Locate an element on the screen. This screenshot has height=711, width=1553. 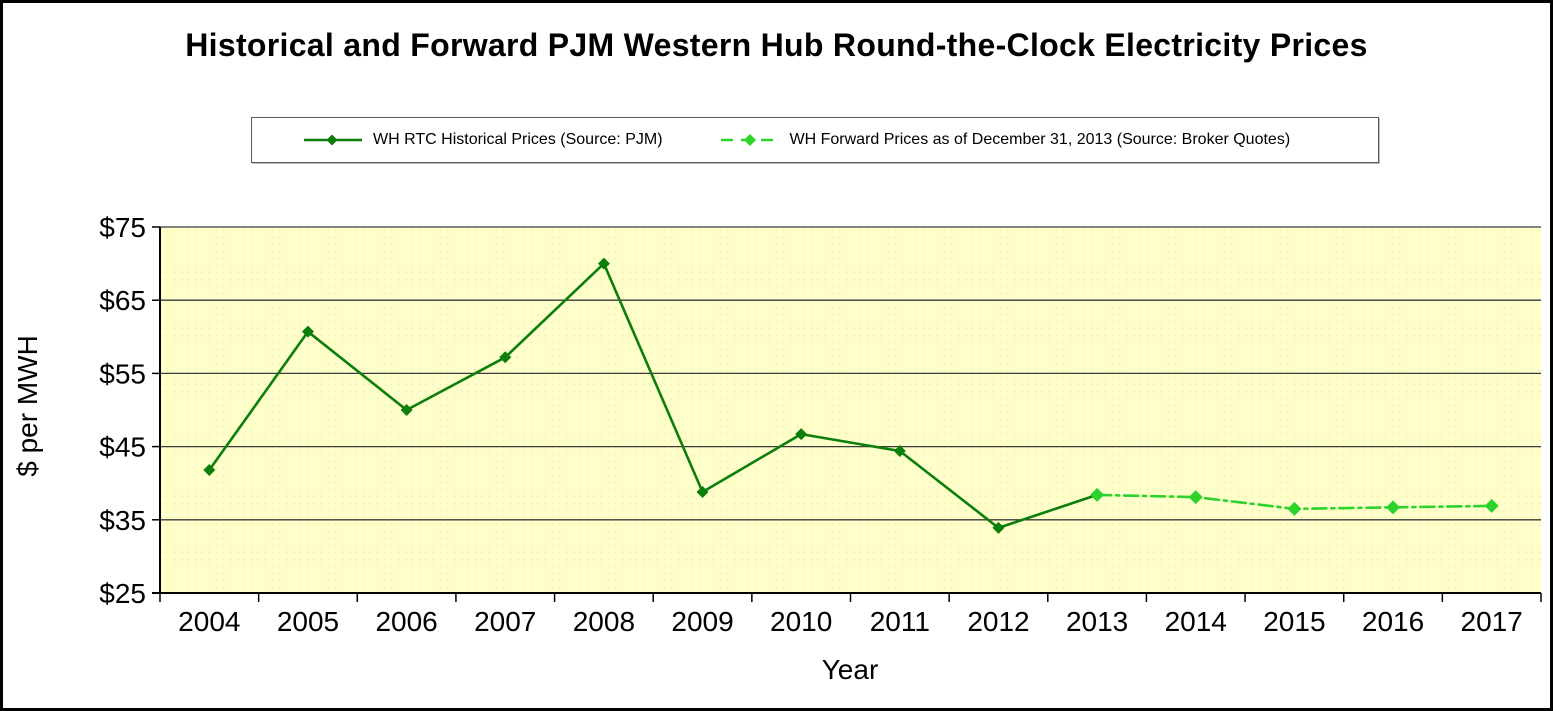
y-tick-label: $35 is located at coordinates (122, 520).